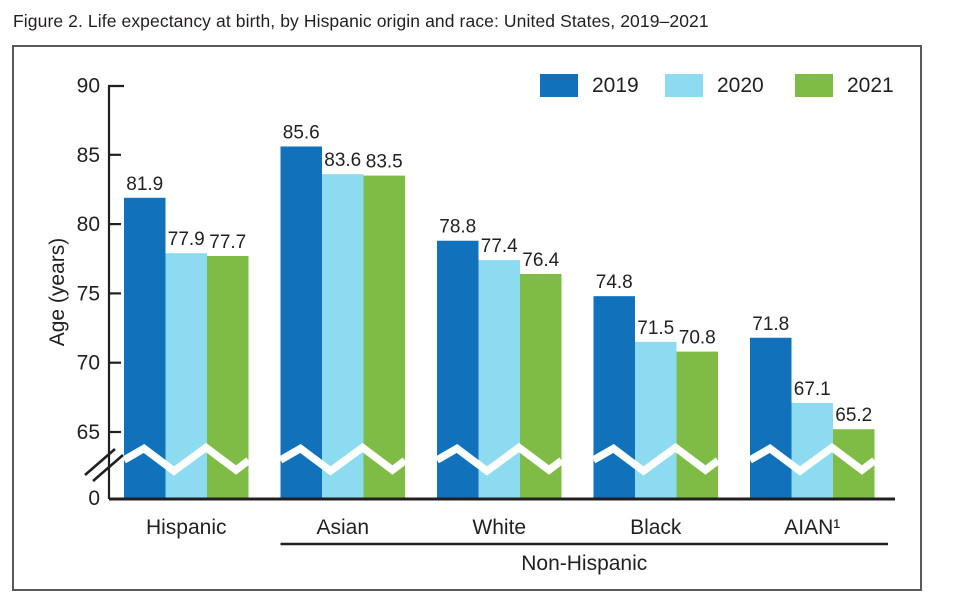  Describe the element at coordinates (499, 246) in the screenshot. I see `value-label-white-2020: 77.4` at that location.